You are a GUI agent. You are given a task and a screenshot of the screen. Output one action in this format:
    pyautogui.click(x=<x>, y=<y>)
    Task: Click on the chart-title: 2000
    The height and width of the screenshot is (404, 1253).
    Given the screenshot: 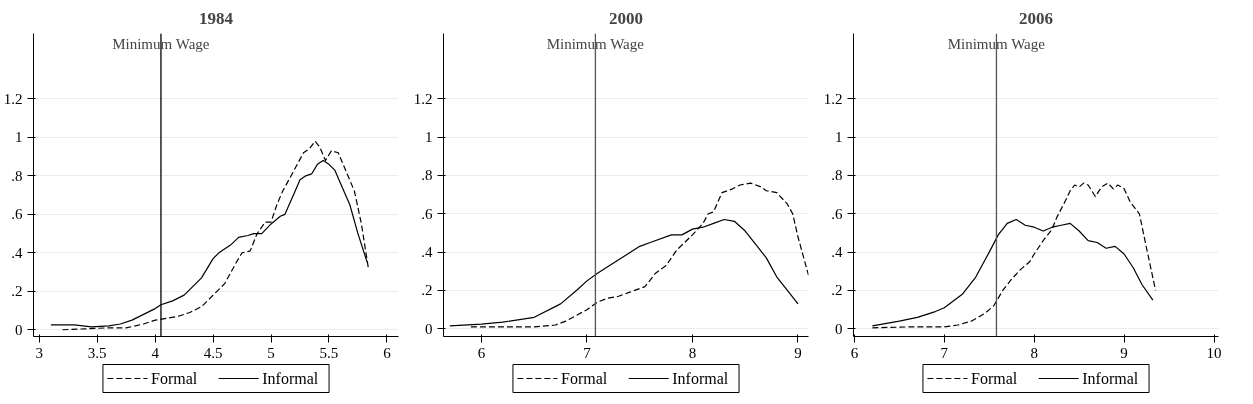 What is the action you would take?
    pyautogui.click(x=626, y=18)
    